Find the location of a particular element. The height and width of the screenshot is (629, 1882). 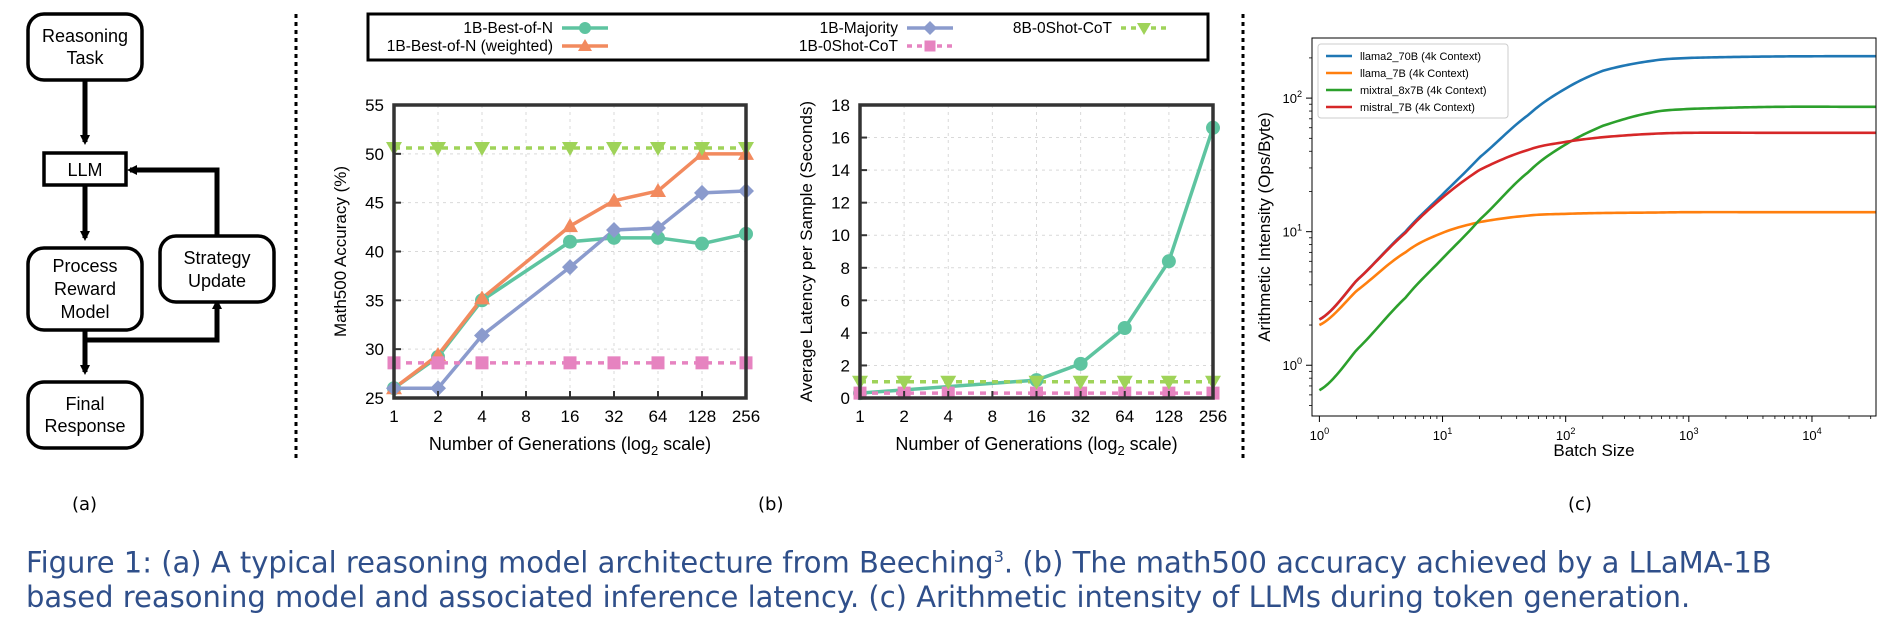

legend-item-3: 1B-0Shot-CoT is located at coordinates (876, 46).